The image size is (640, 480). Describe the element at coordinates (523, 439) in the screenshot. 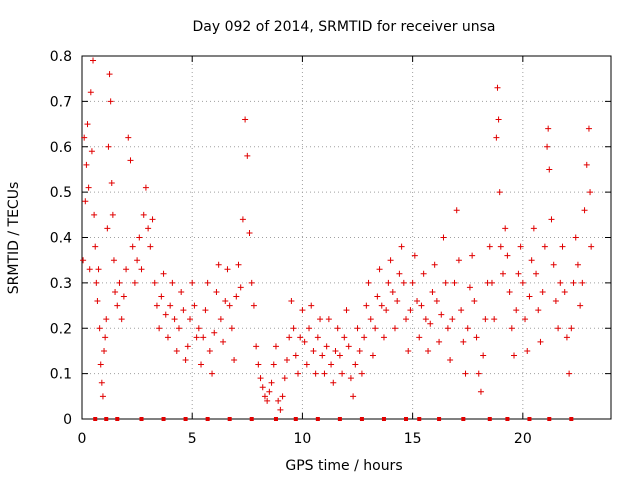

I see `x-tick-label: 20` at that location.